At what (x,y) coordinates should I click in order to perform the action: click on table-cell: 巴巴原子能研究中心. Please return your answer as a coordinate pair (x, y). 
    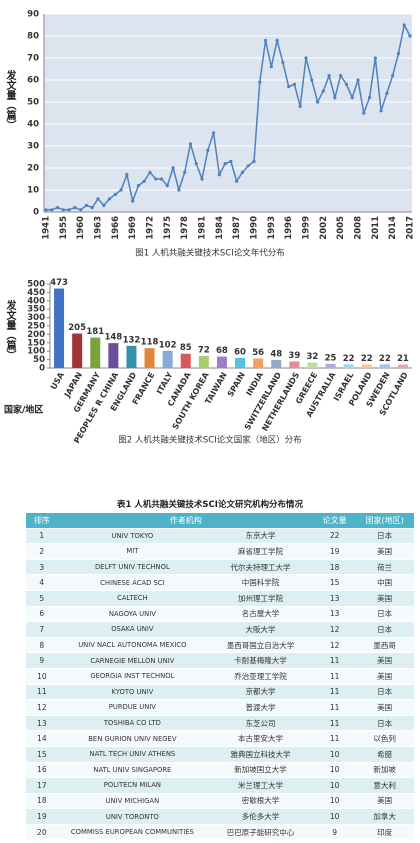
    Looking at the image, I should click on (260, 832).